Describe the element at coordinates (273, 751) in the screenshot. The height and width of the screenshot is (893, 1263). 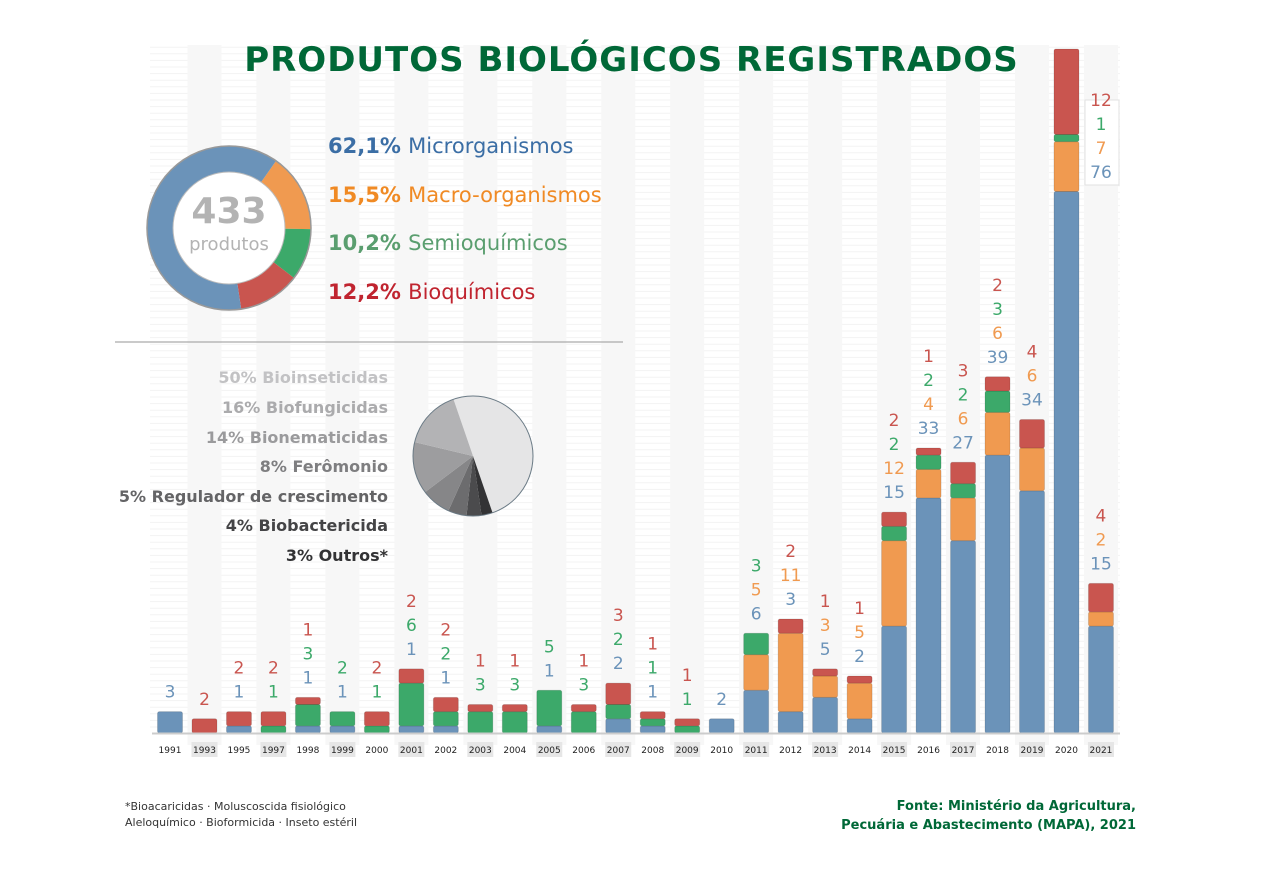
I see `x-tick-label: 1997` at that location.